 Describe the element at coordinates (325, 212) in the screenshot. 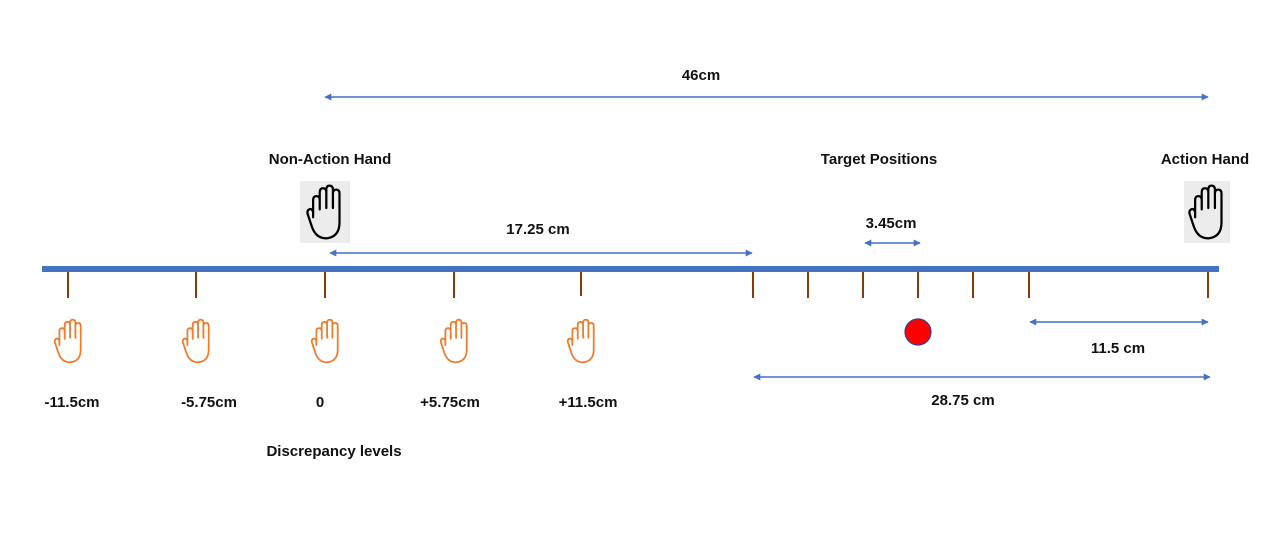

I see `non-action-hand-icon` at that location.